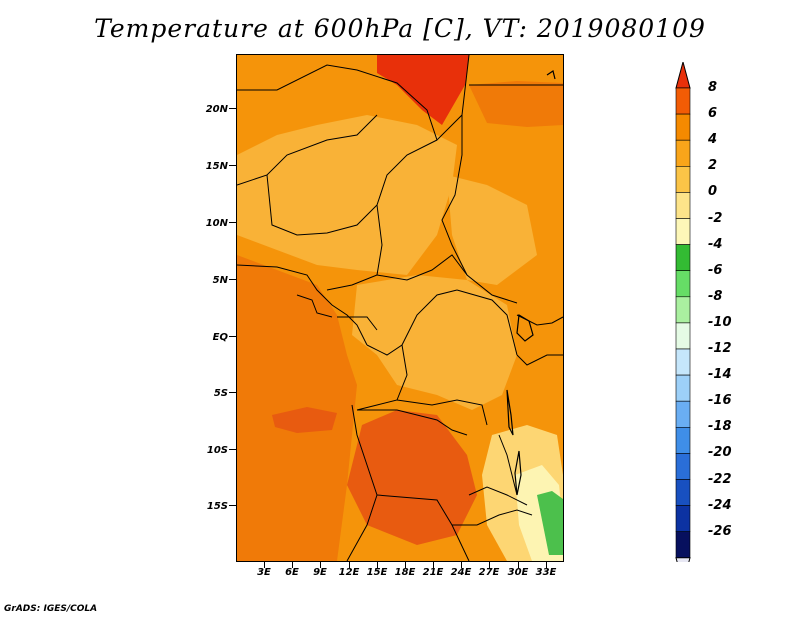  Describe the element at coordinates (412, 477) in the screenshot. I see `field-hot-angola` at that location.